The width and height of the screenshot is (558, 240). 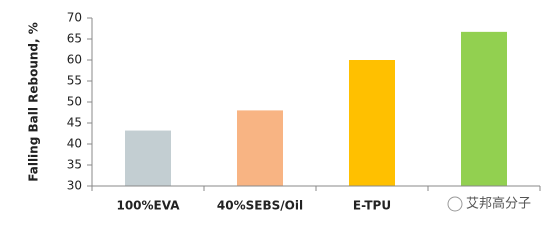 I want to click on watermark: 艾邦高分子, so click(x=498, y=204).